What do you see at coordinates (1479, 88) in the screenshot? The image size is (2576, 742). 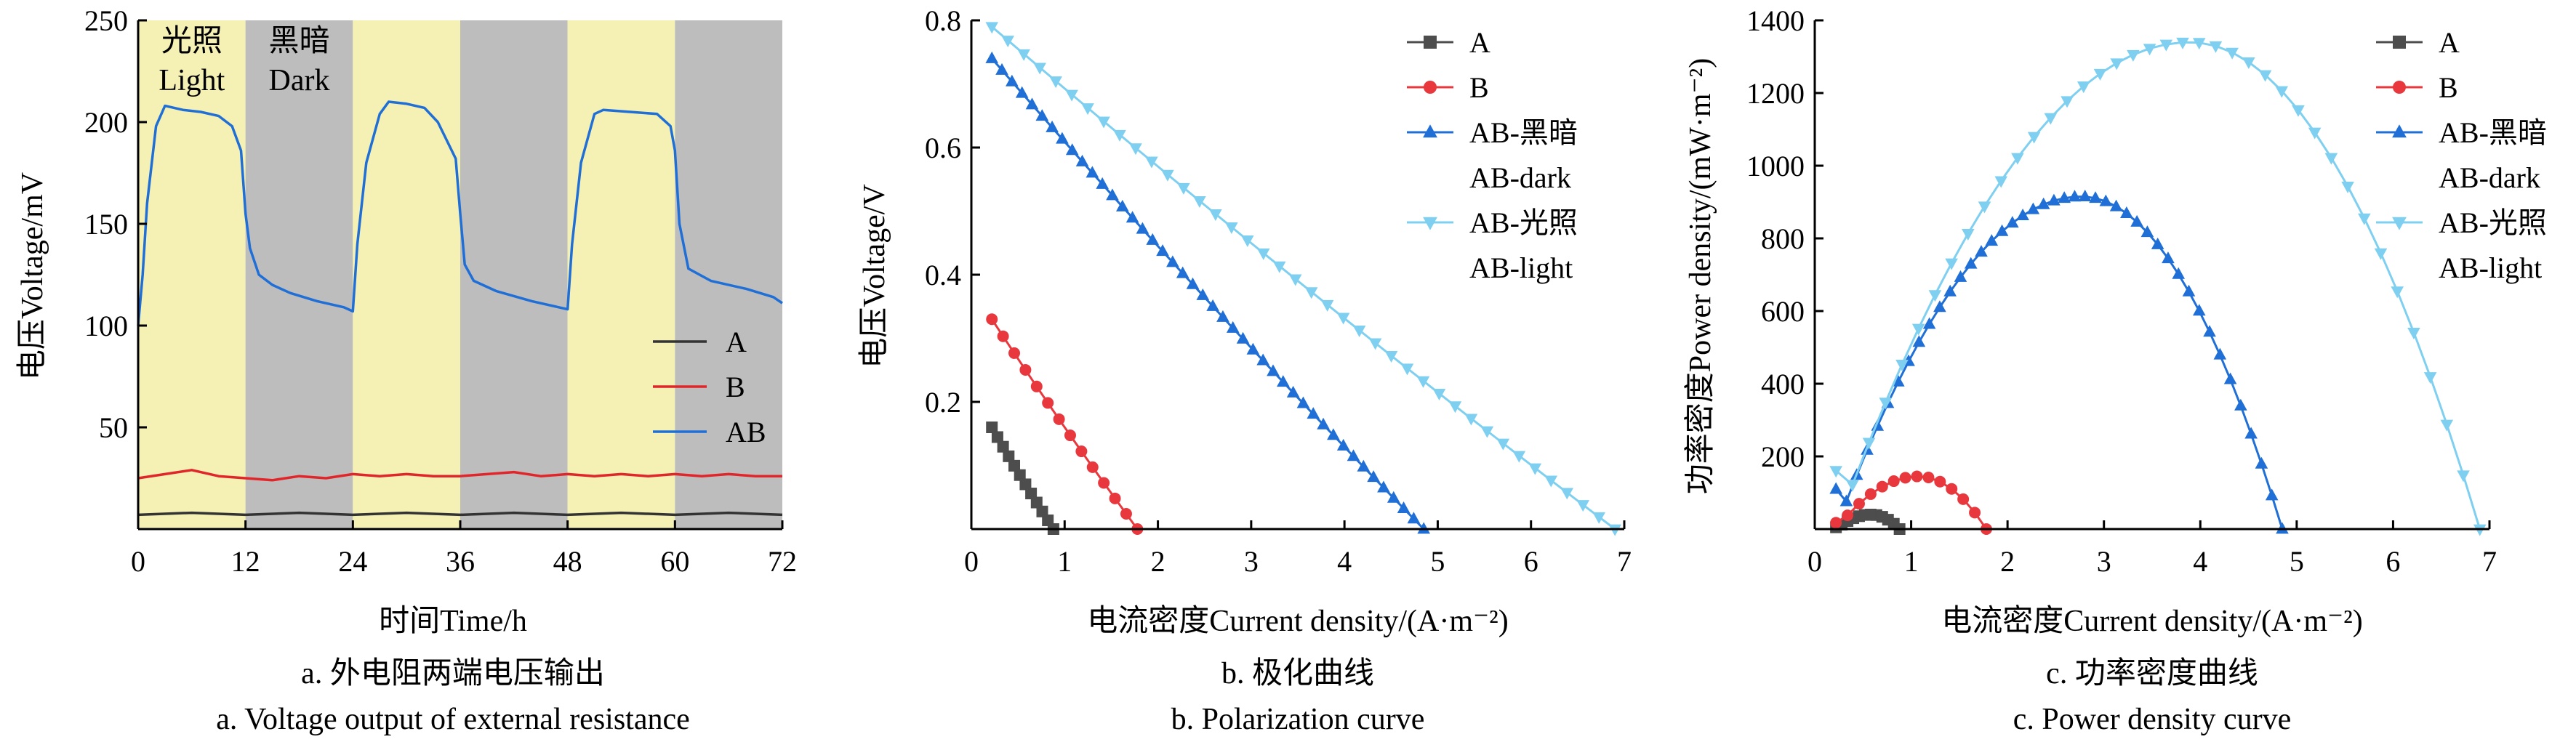 I see `b-legend-label: B` at bounding box center [1479, 88].